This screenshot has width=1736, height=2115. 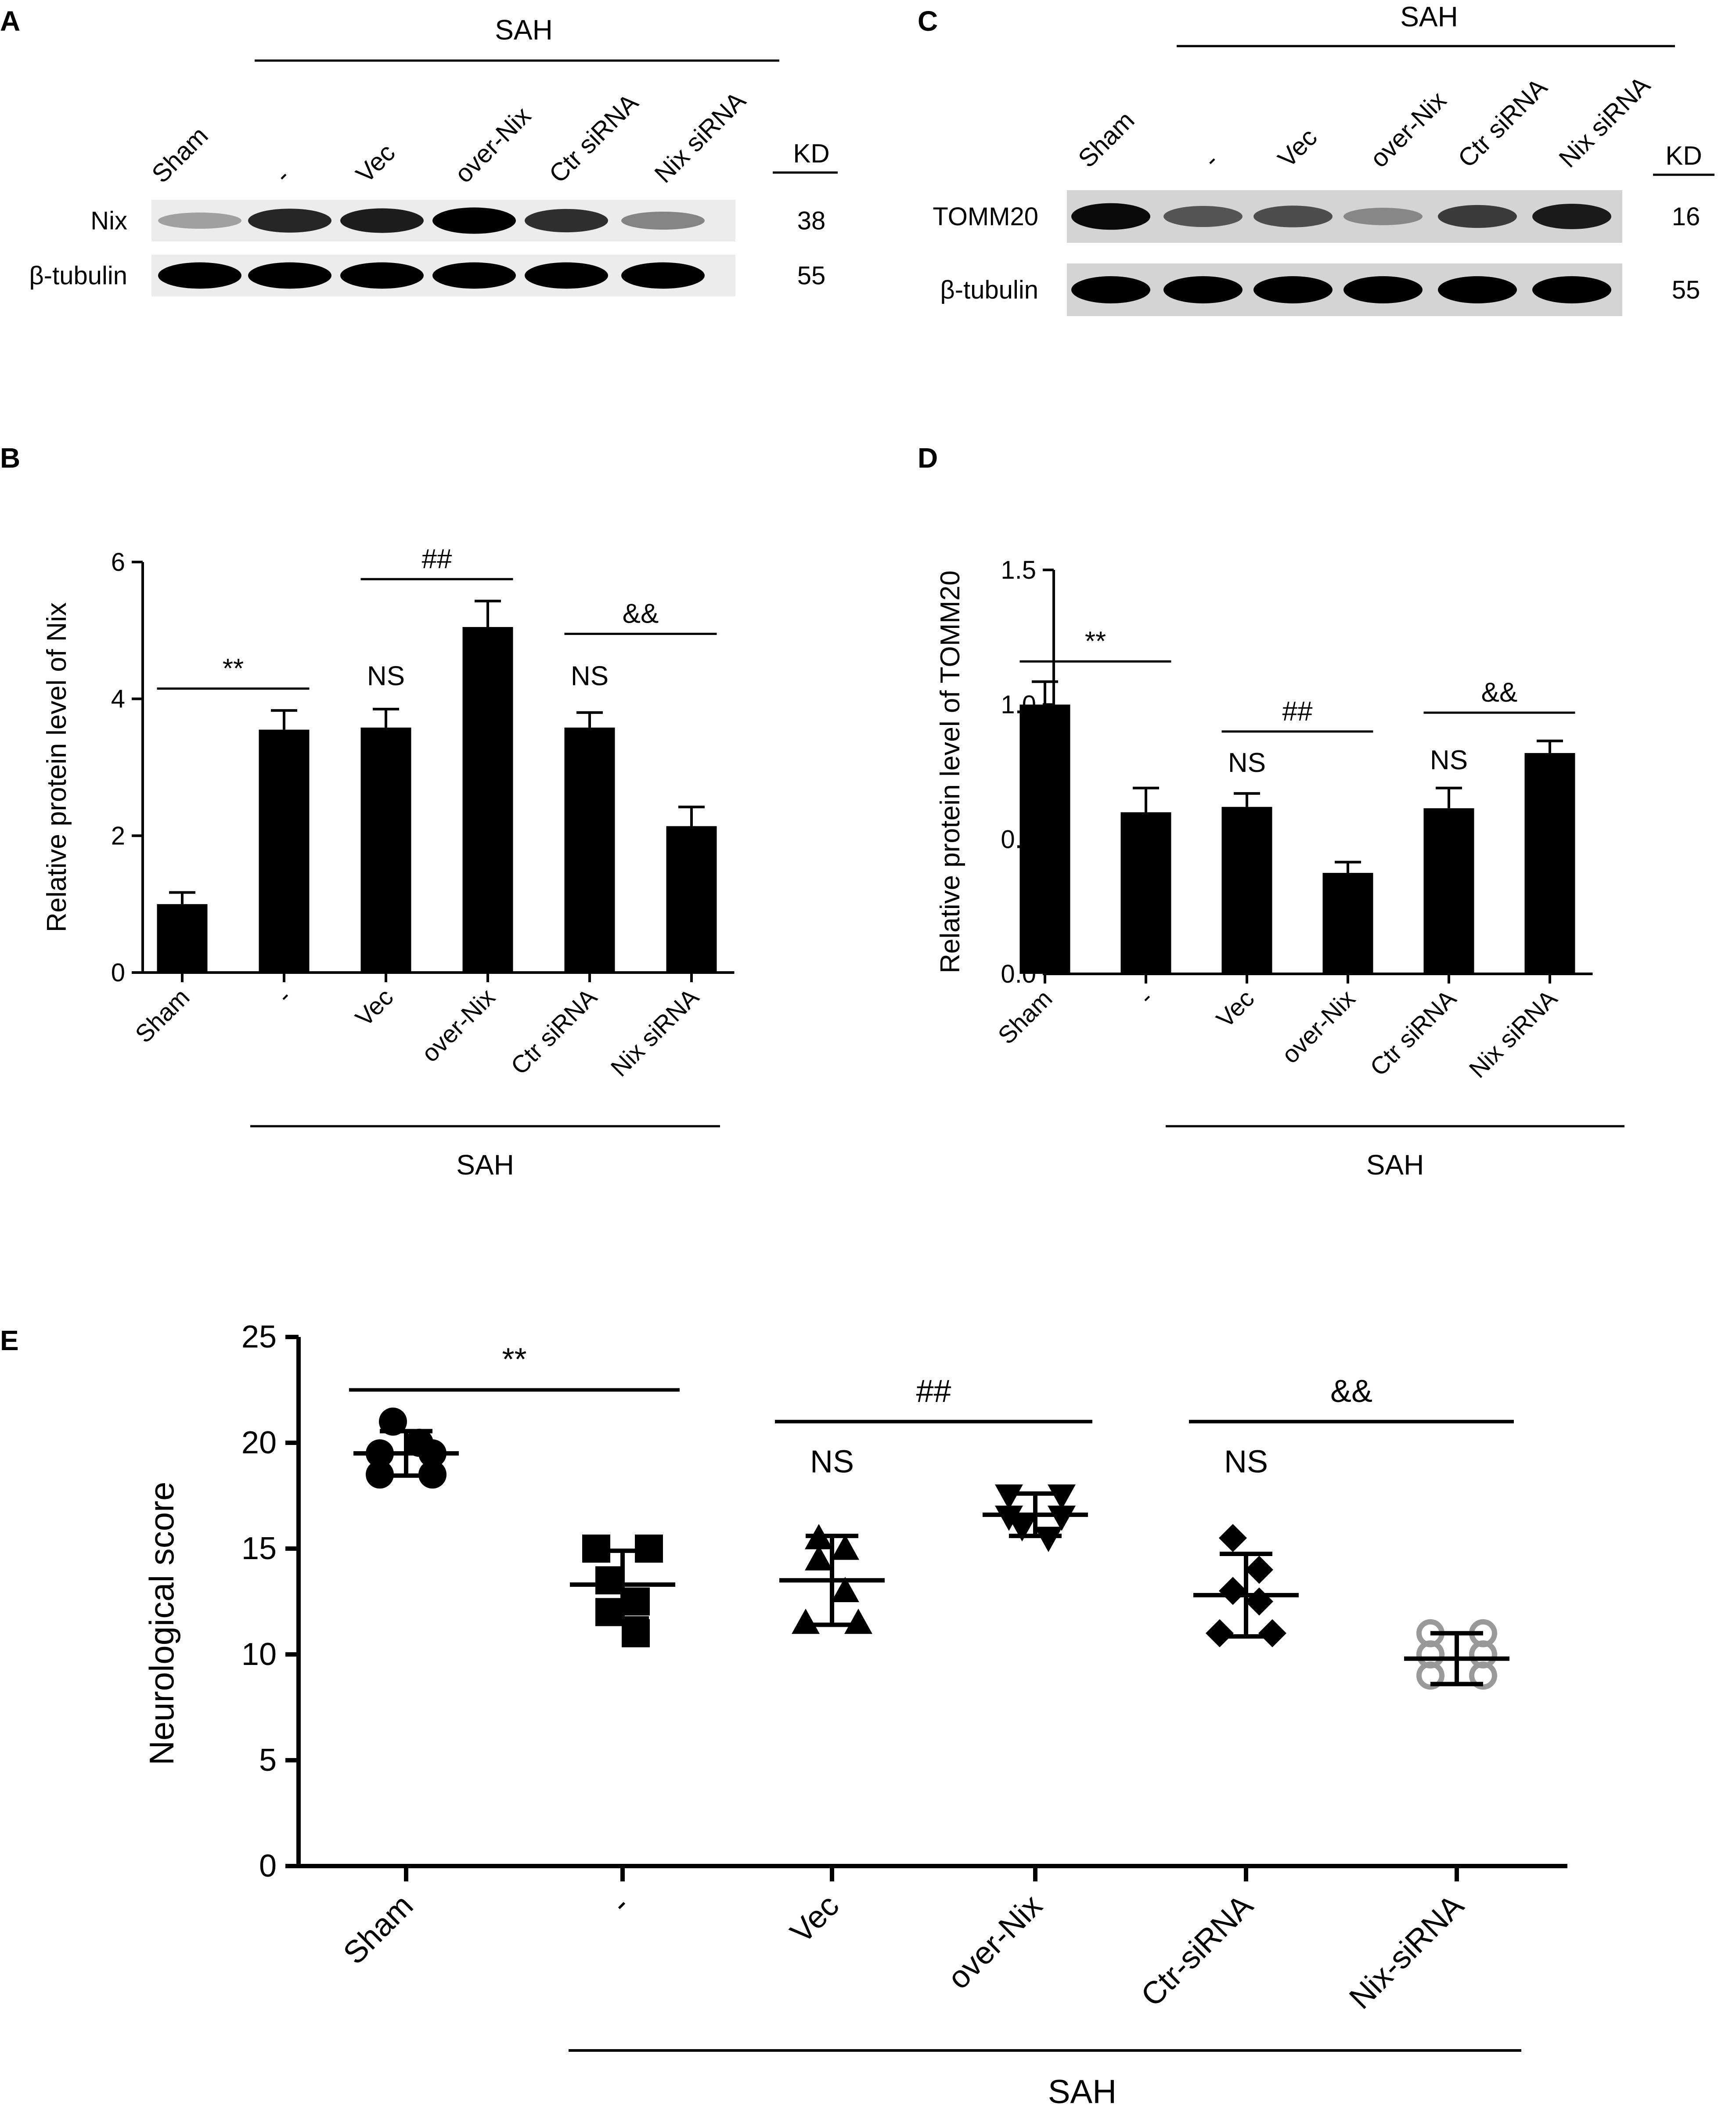 What do you see at coordinates (989, 290) in the screenshot?
I see `blot_c-row-name: β-tubulin` at bounding box center [989, 290].